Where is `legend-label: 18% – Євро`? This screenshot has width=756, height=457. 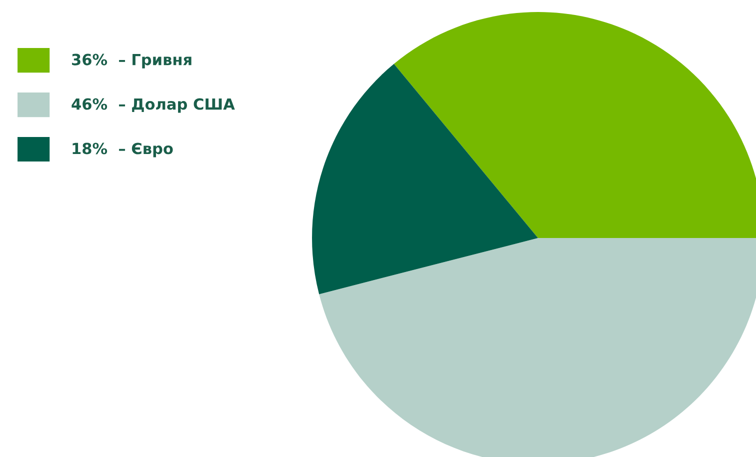 legend-label: 18% – Євро is located at coordinates (122, 150).